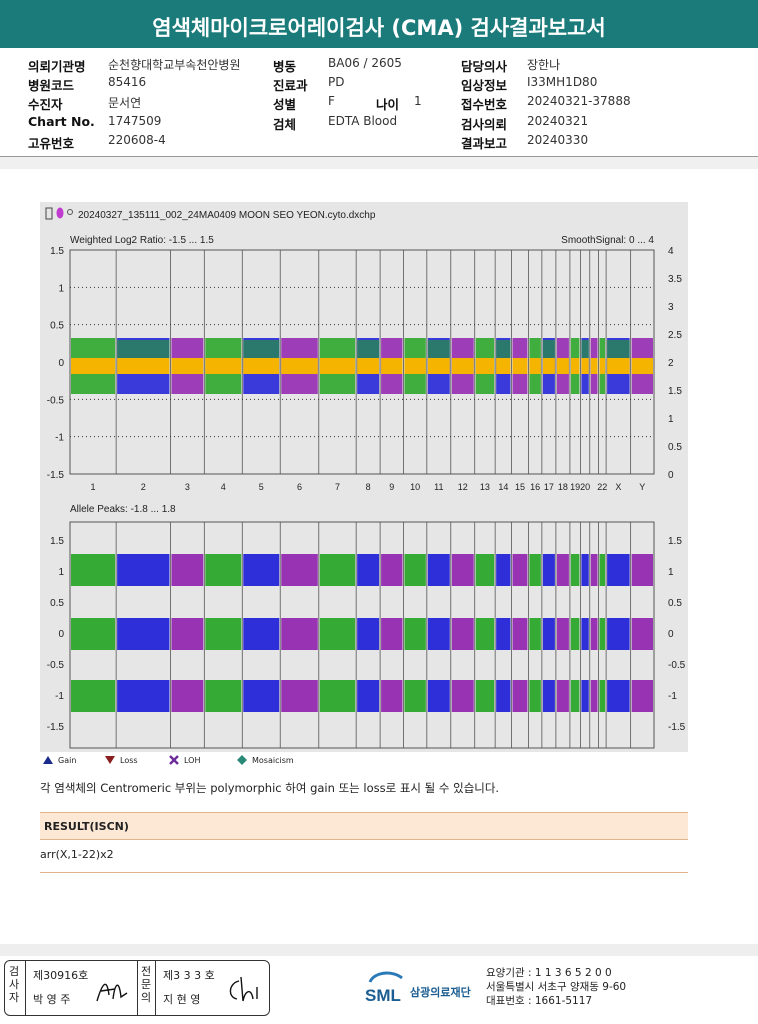 This screenshot has height=1024, width=758. I want to click on y-tick-label-right: -0.5, so click(677, 665).